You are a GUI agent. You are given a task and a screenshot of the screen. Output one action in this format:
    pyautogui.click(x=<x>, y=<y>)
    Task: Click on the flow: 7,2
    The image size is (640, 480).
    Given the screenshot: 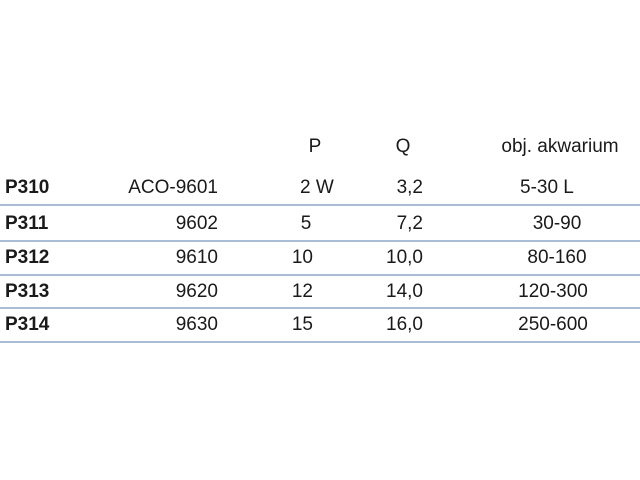 What is the action you would take?
    pyautogui.click(x=410, y=223)
    